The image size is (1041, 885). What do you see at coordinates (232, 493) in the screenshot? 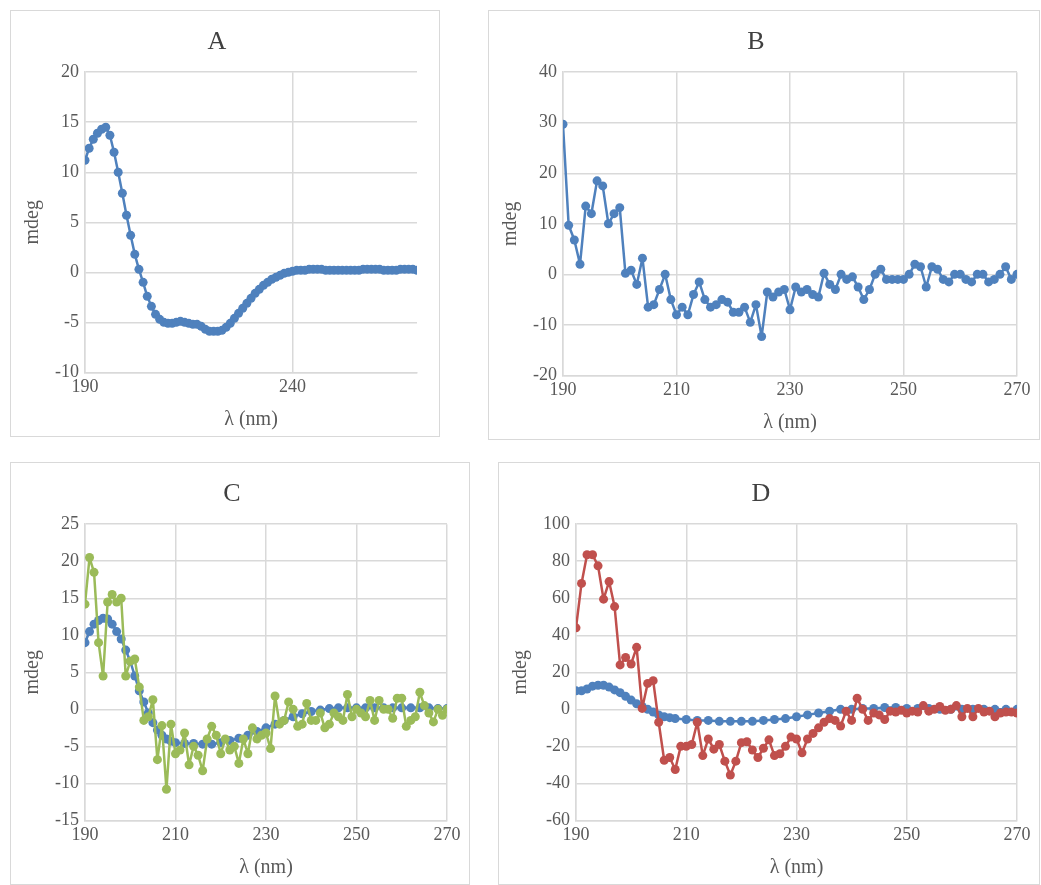
I see `chart-title: C` at bounding box center [232, 493].